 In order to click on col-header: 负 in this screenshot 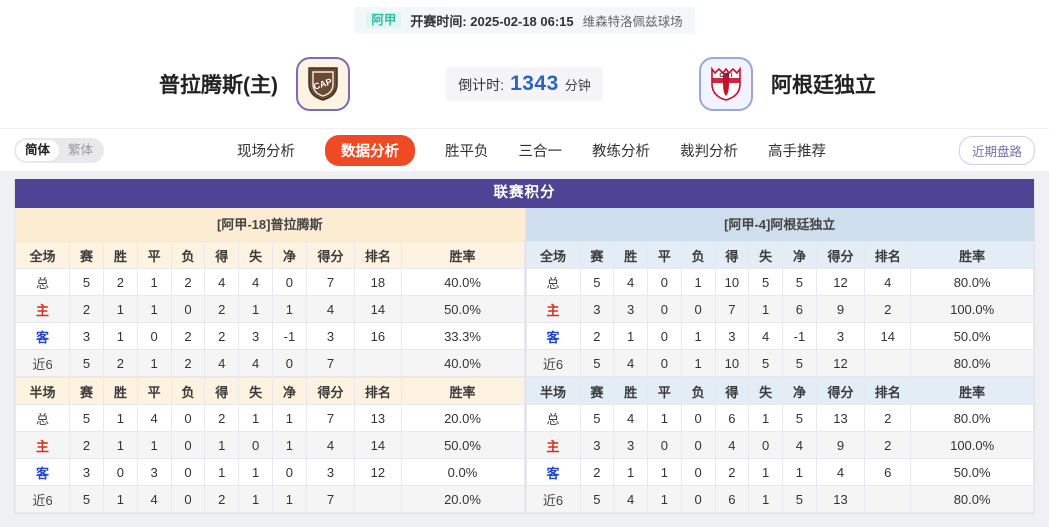, I will do `click(698, 255)`.